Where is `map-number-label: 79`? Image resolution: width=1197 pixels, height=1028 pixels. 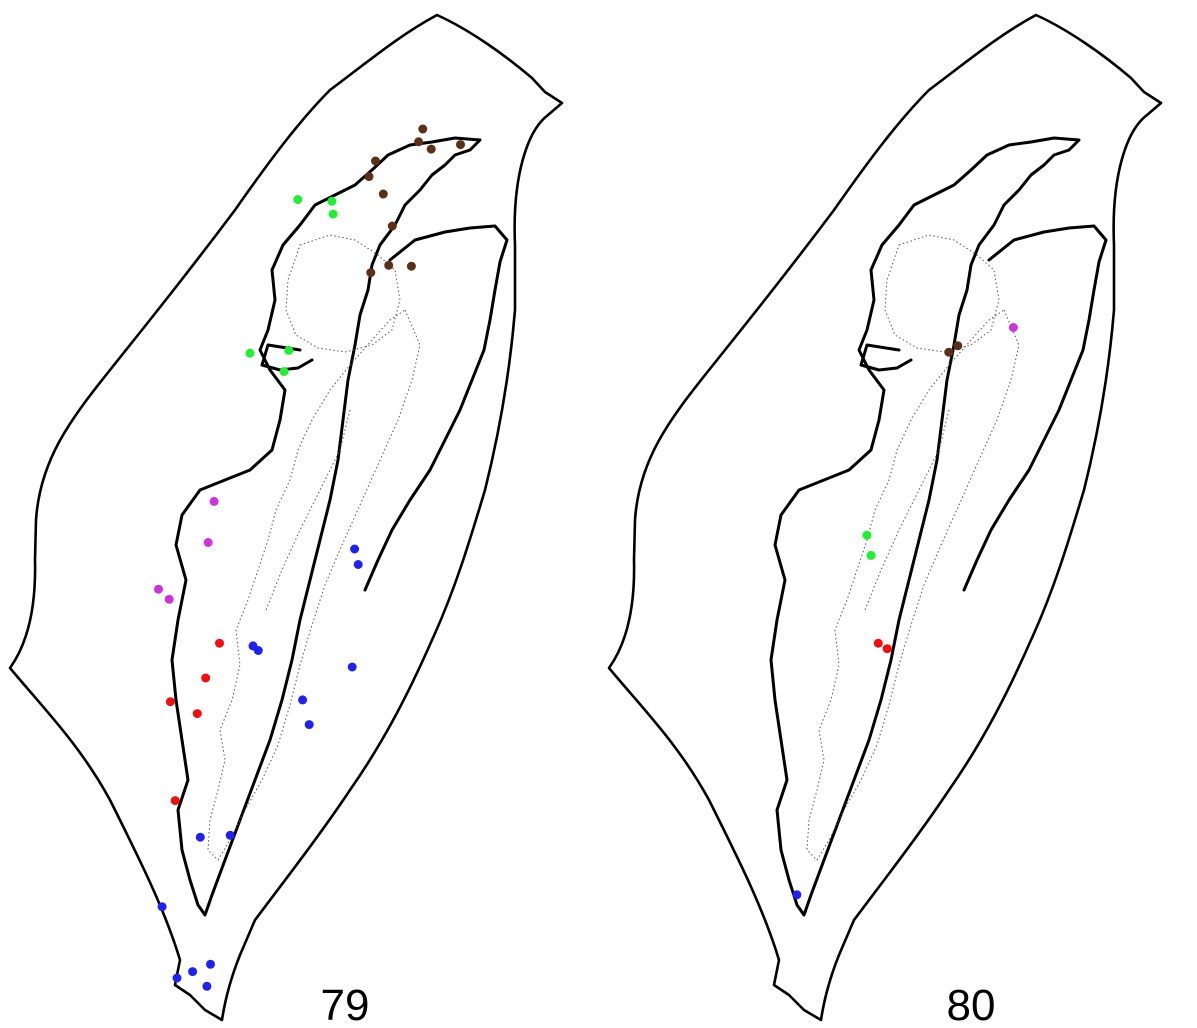 map-number-label: 79 is located at coordinates (345, 1004).